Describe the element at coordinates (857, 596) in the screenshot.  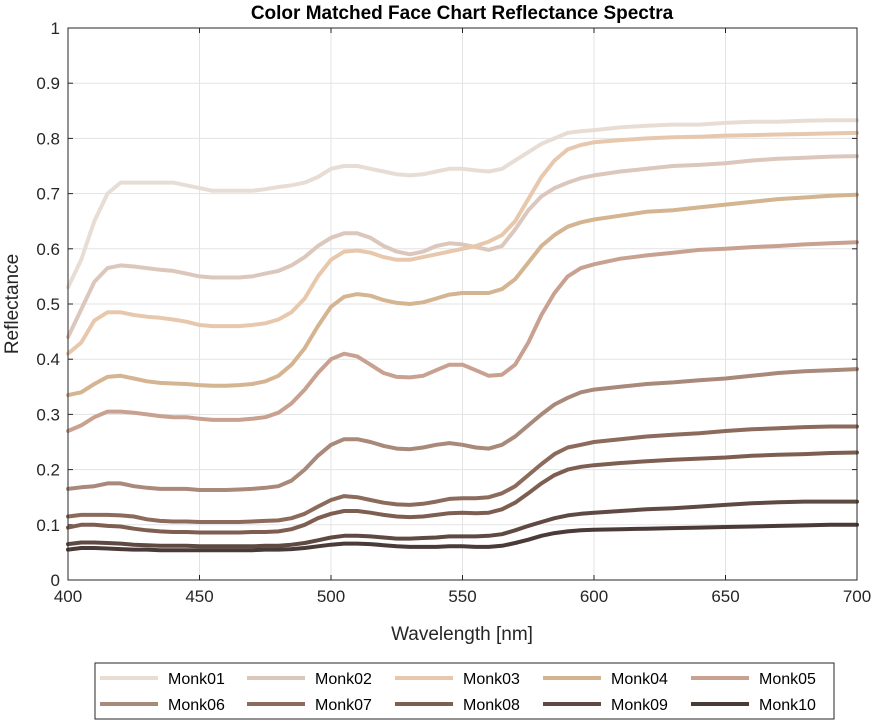
I see `x-tick-label: 700` at that location.